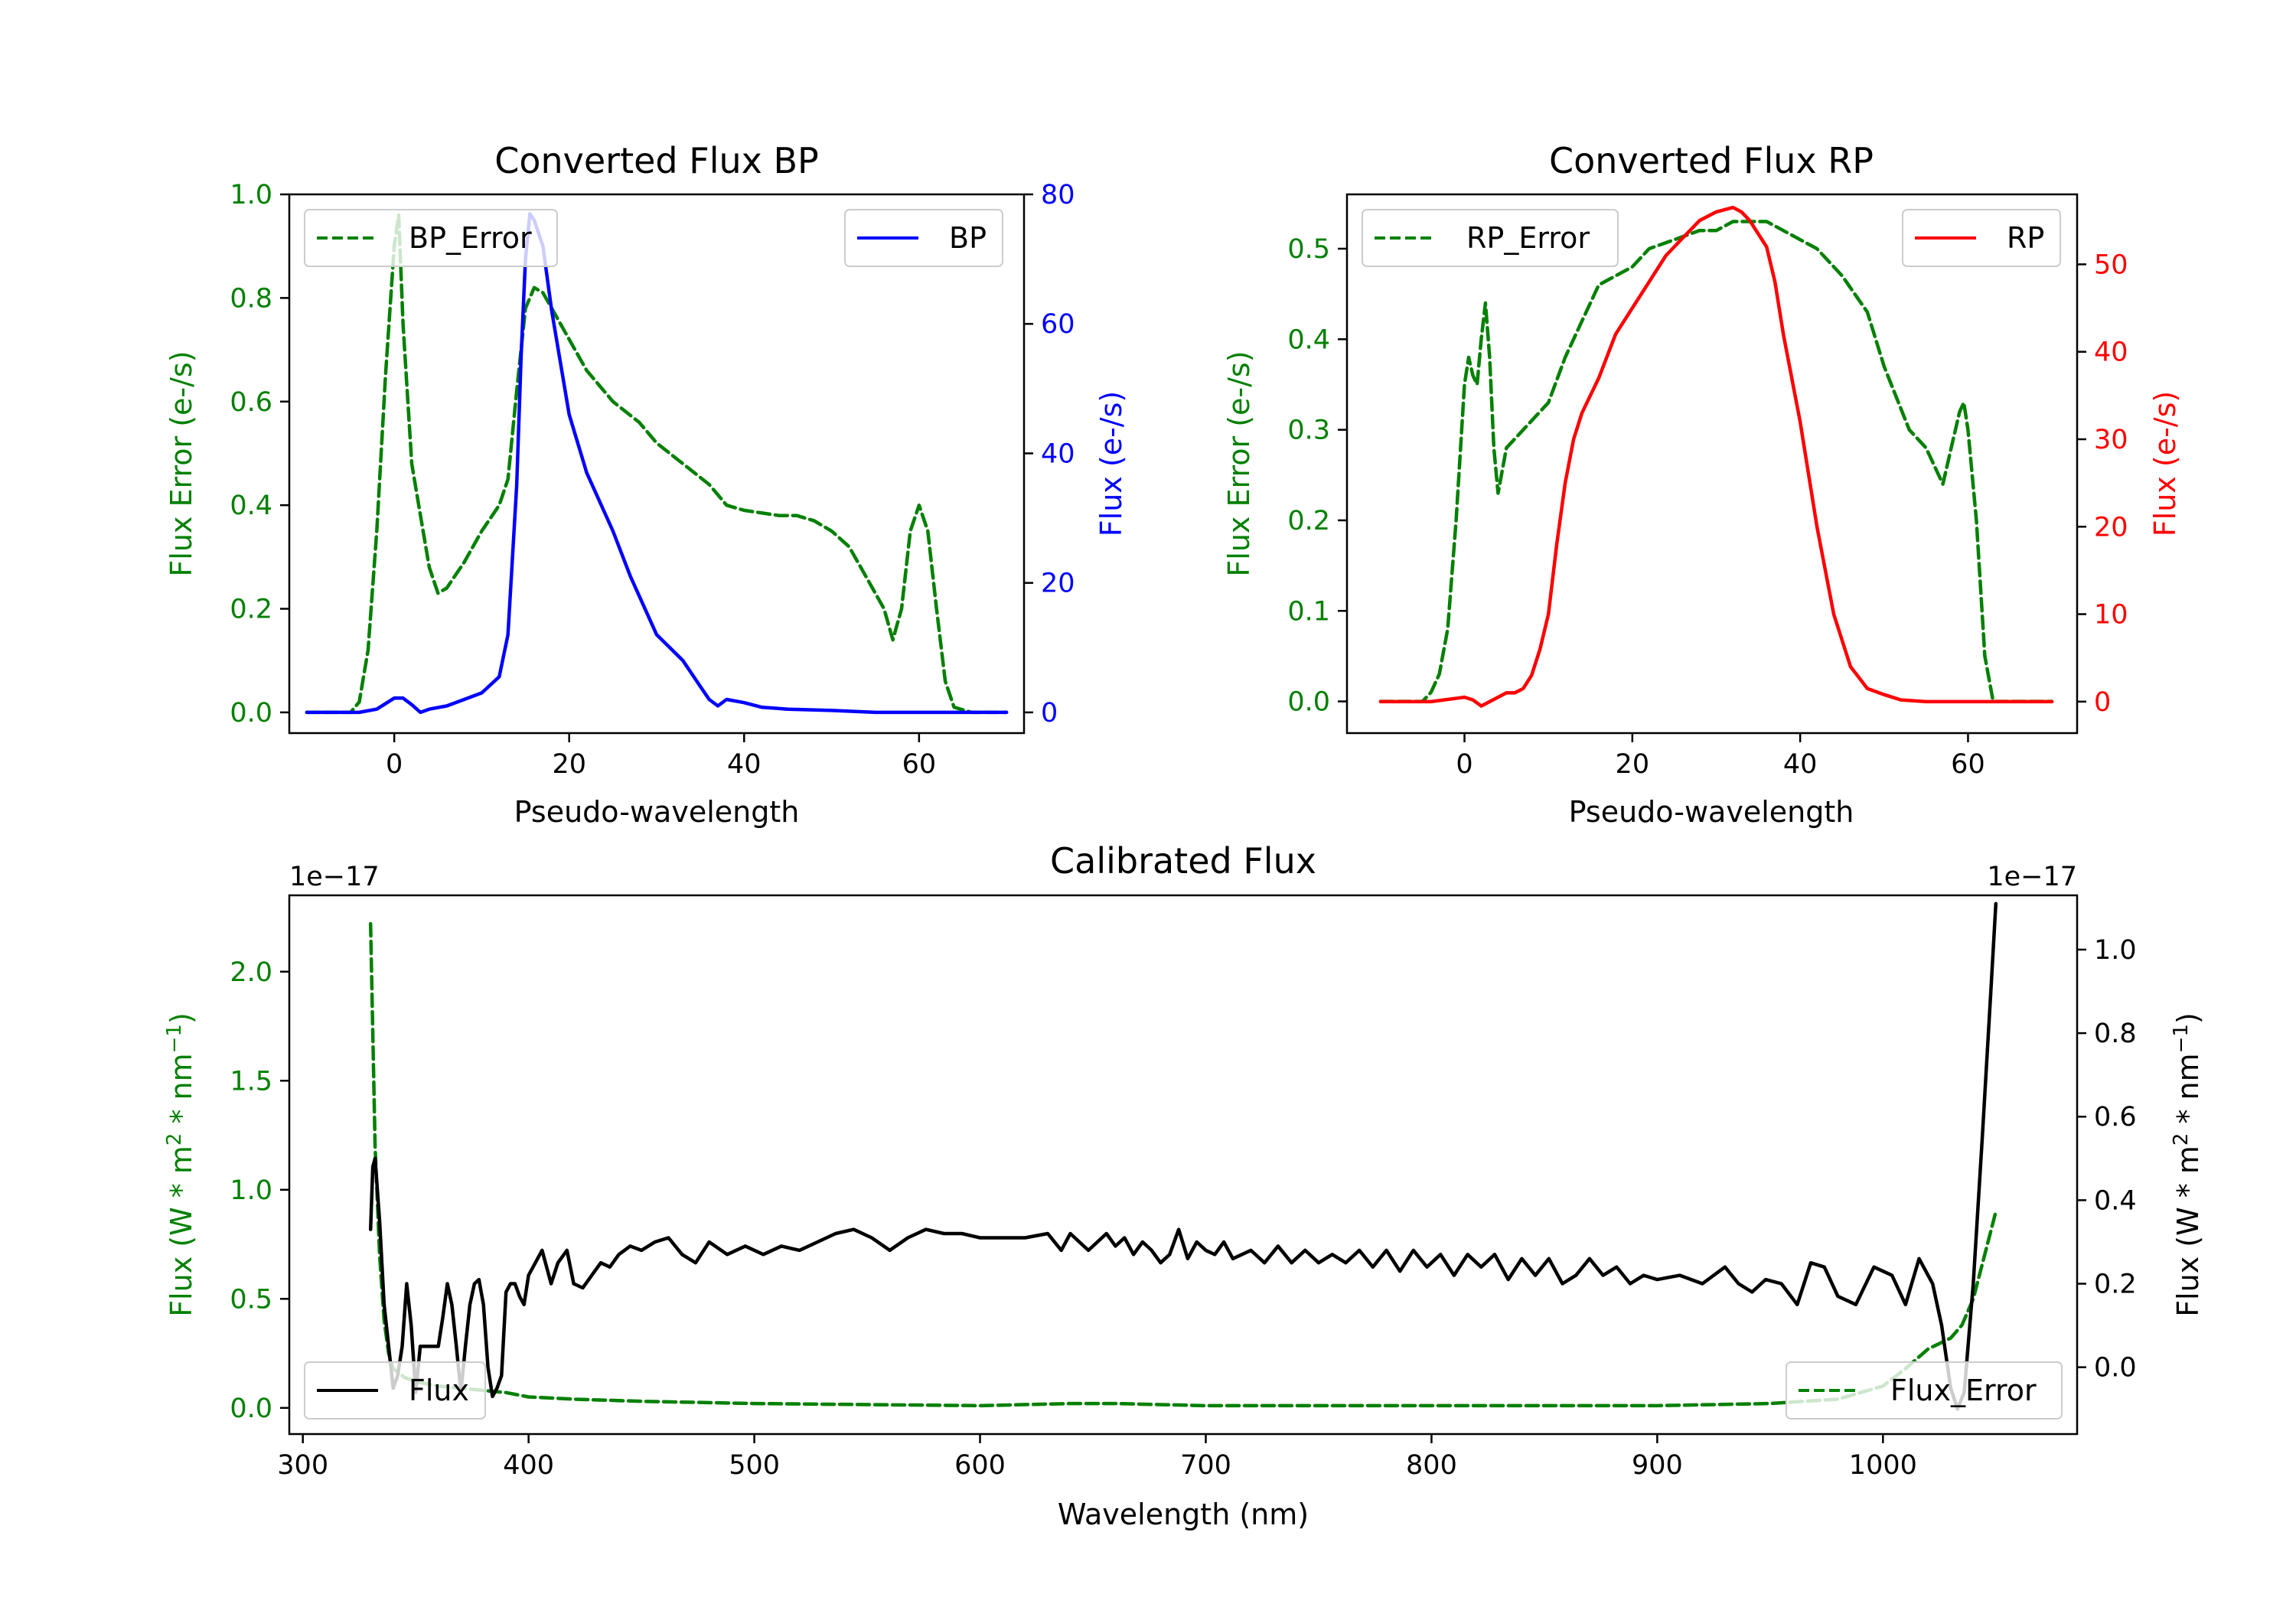  What do you see at coordinates (394, 764) in the screenshot?
I see `bp-xtick-label: 0` at bounding box center [394, 764].